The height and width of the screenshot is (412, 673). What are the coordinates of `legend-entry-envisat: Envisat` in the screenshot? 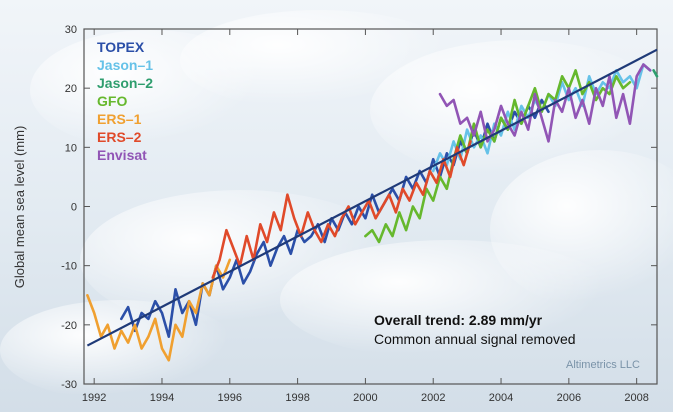 It's located at (122, 155).